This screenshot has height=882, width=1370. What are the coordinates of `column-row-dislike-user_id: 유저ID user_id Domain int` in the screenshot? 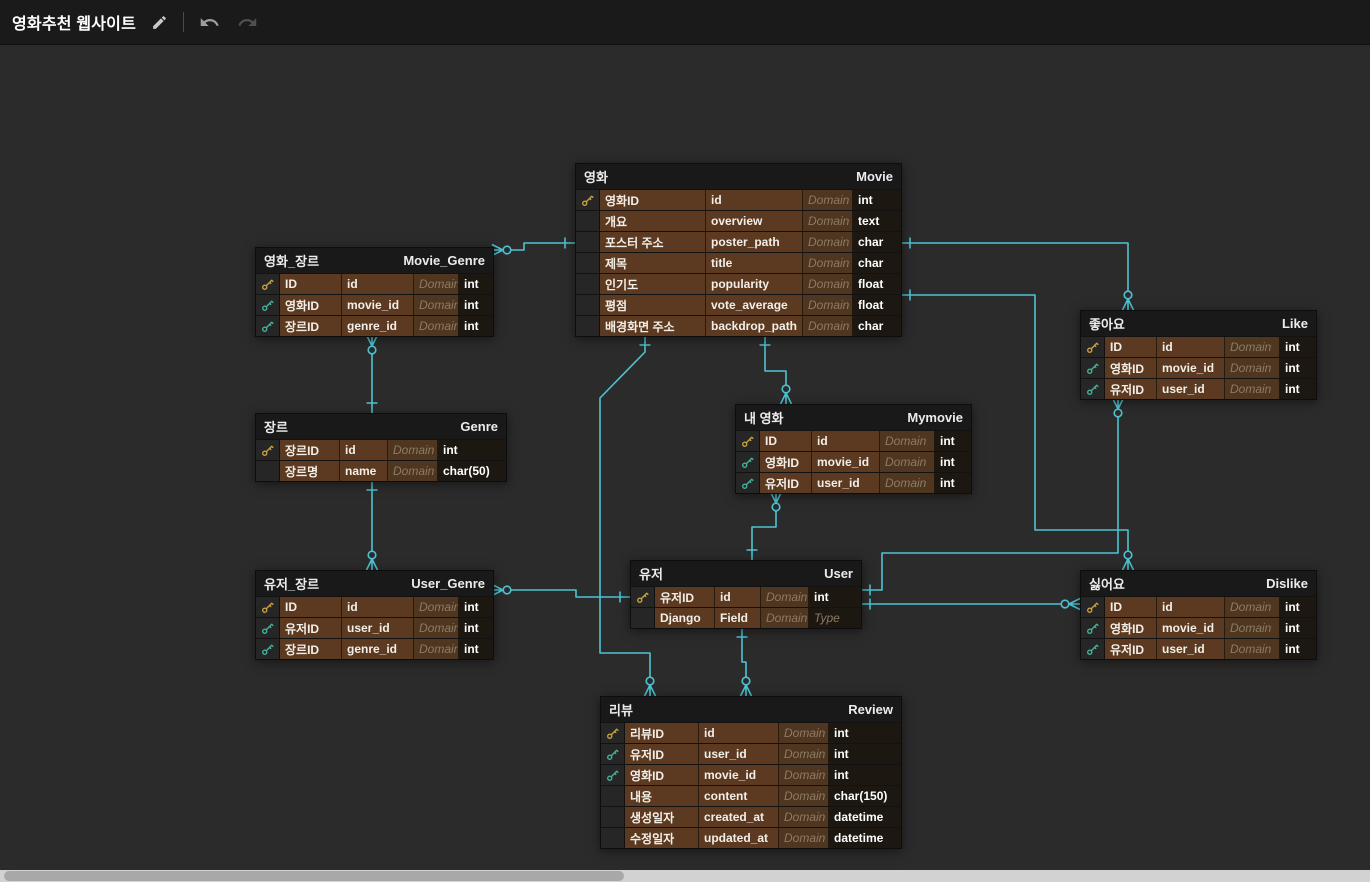 It's located at (1198, 648).